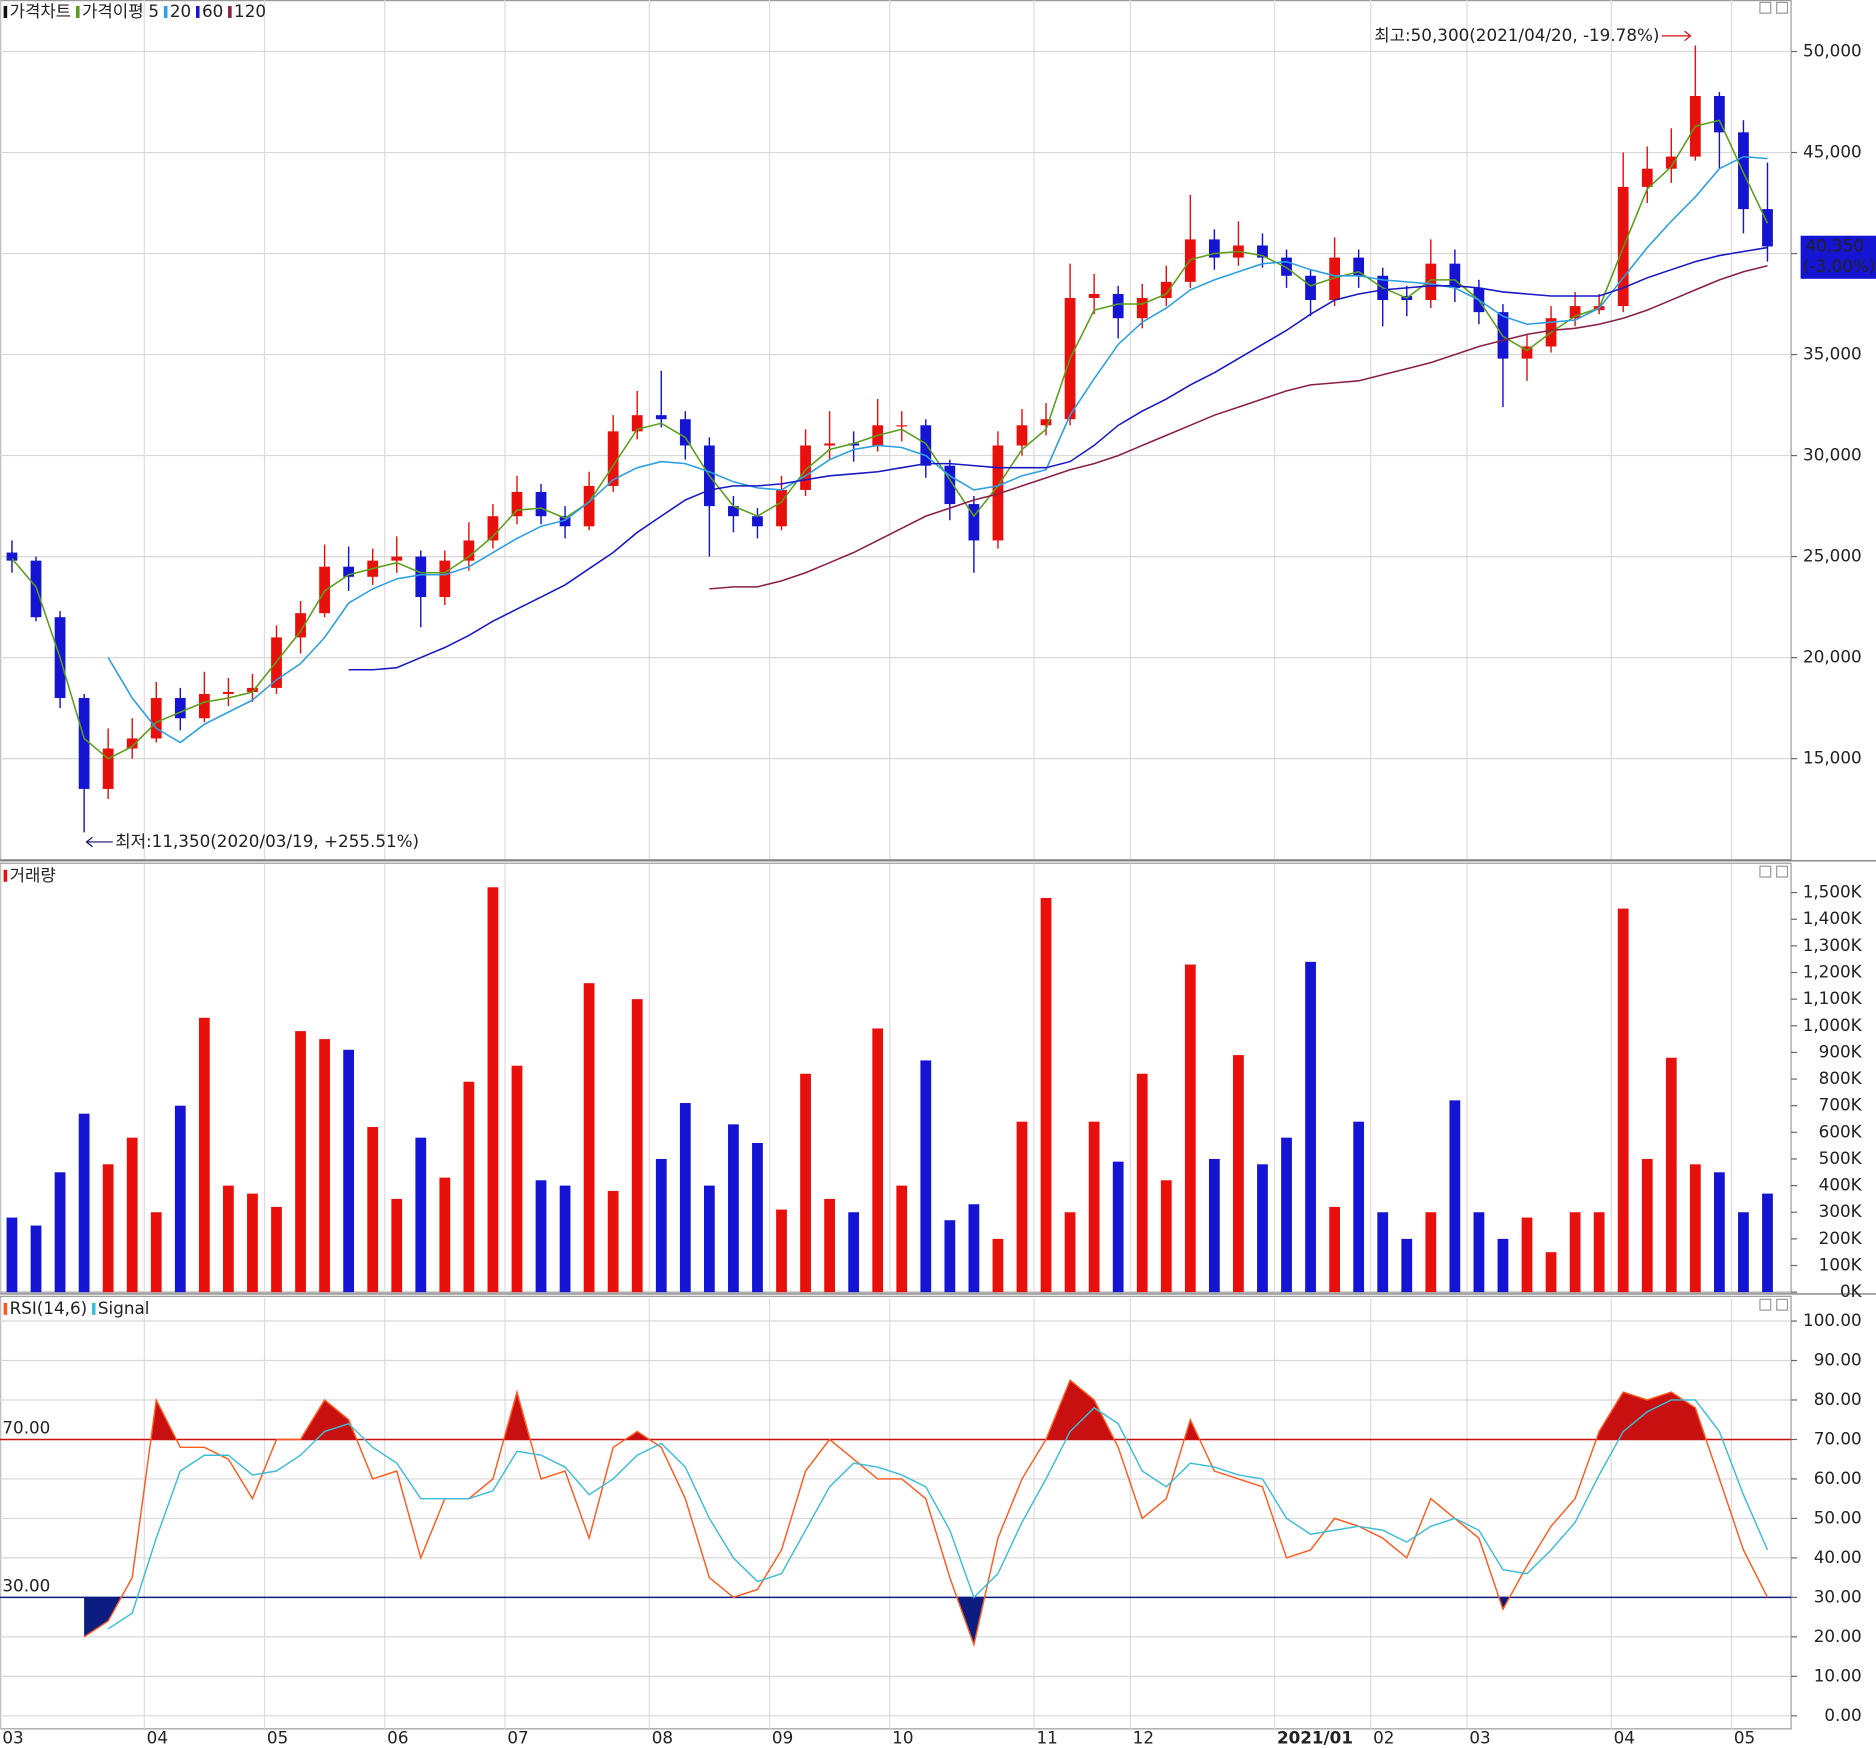  Describe the element at coordinates (267, 841) in the screenshot. I see `low-annotation: 최저:11,350(2020/03/19, +255.51%)` at that location.